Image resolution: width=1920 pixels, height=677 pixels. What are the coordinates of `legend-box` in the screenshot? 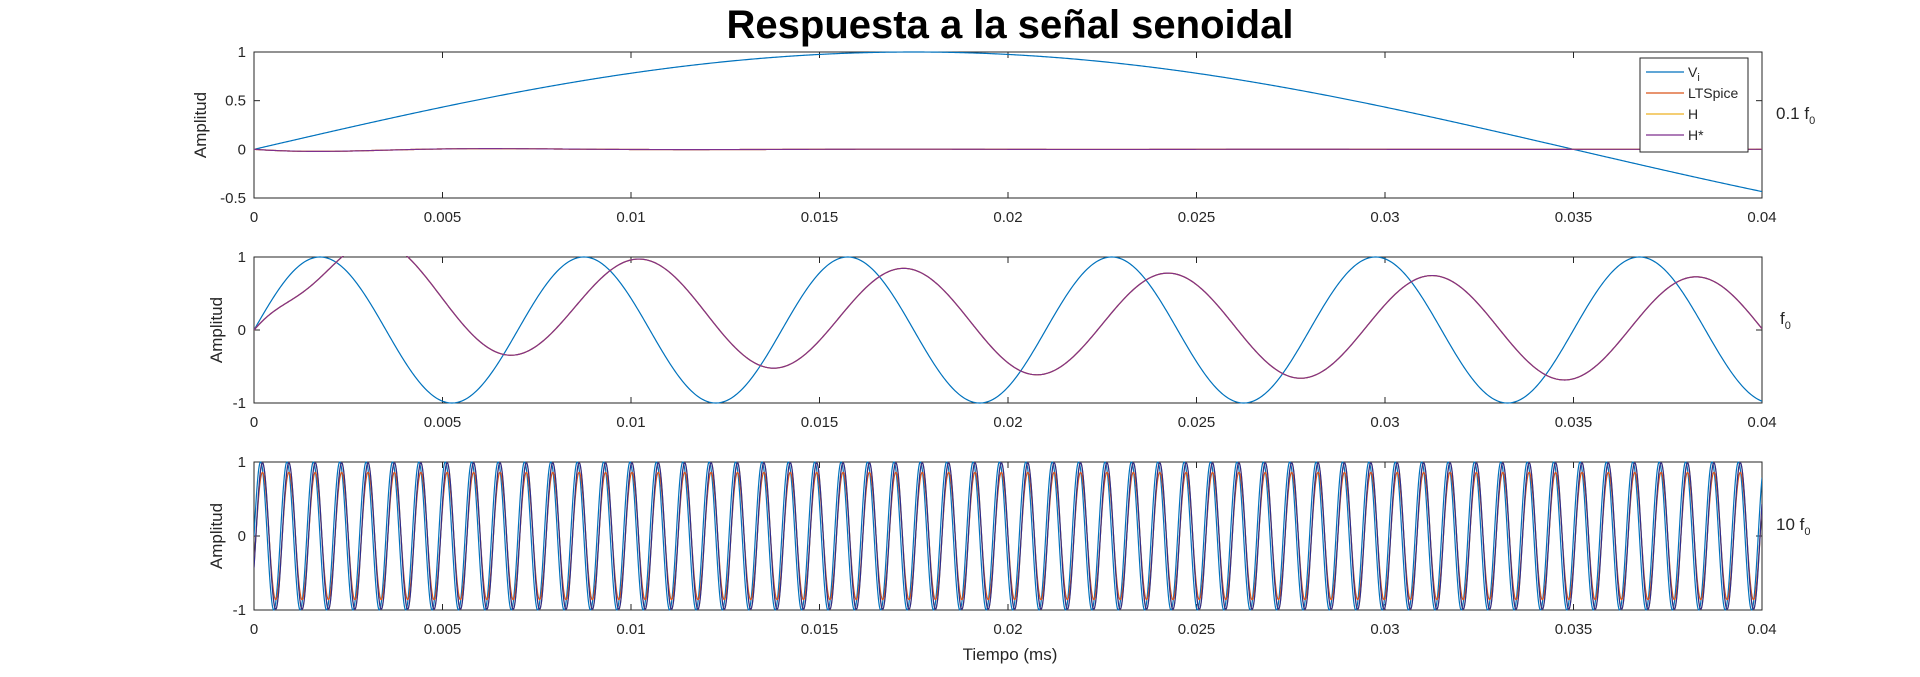 It's located at (1694, 105).